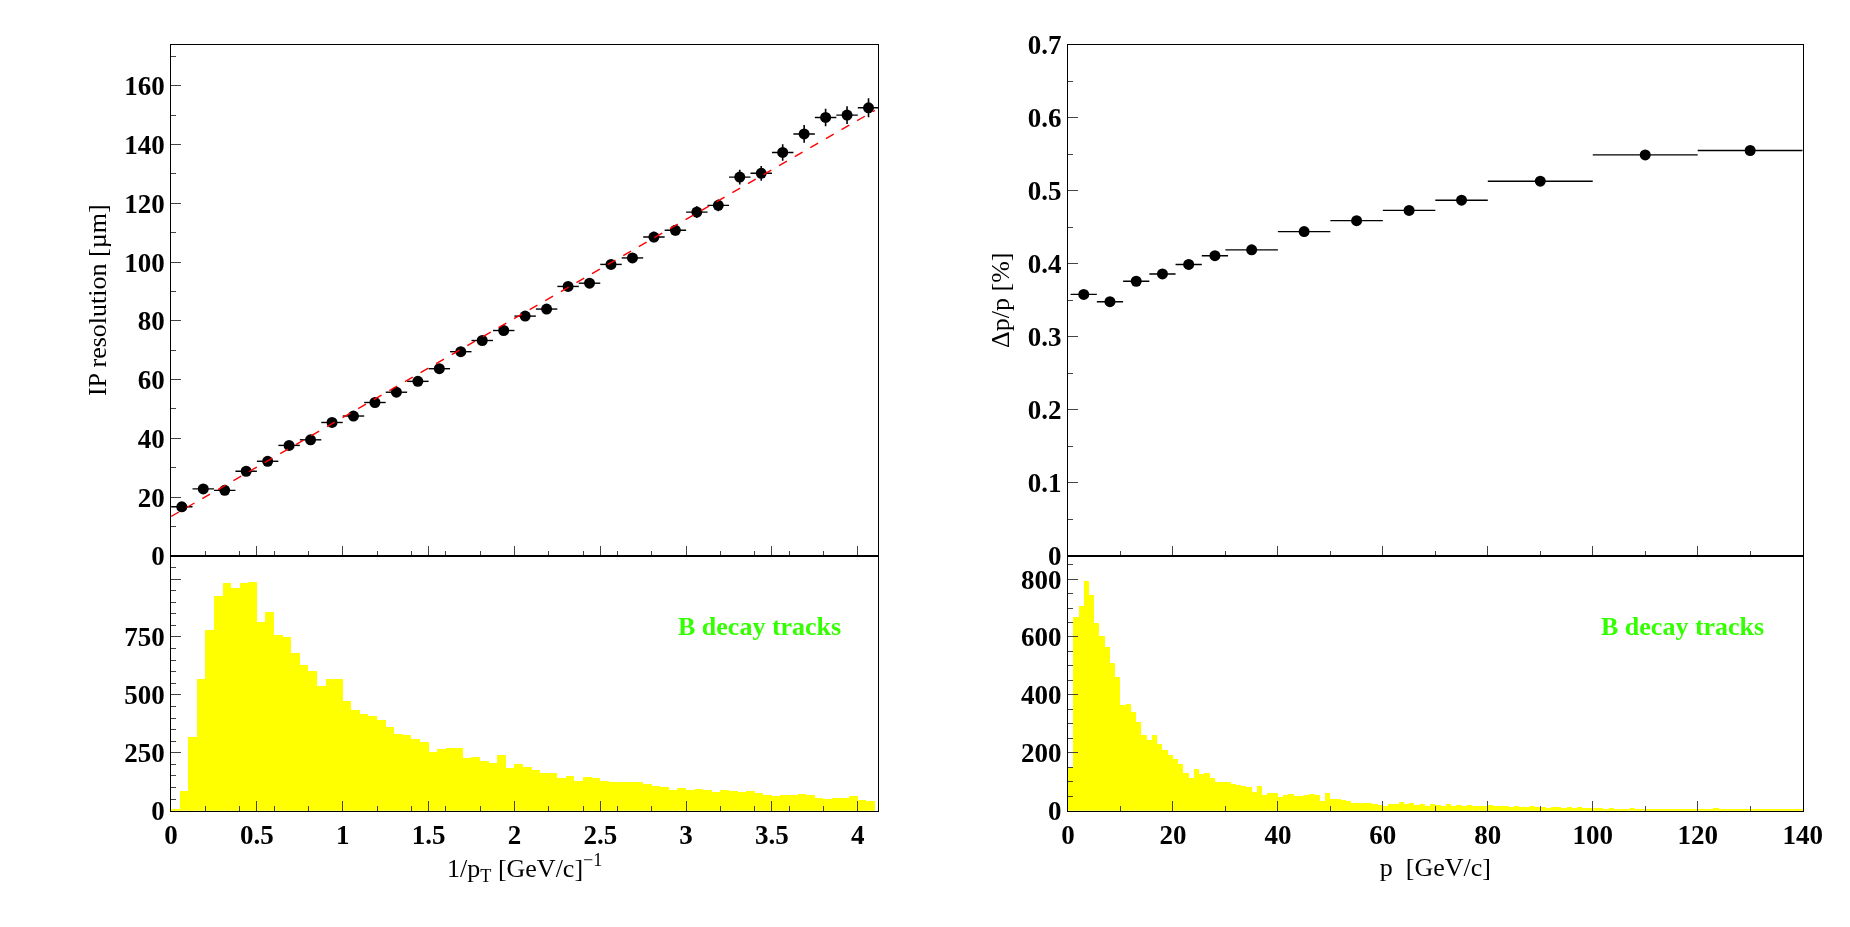 The image size is (1850, 927). What do you see at coordinates (151, 497) in the screenshot?
I see `y-tick-label: 20` at bounding box center [151, 497].